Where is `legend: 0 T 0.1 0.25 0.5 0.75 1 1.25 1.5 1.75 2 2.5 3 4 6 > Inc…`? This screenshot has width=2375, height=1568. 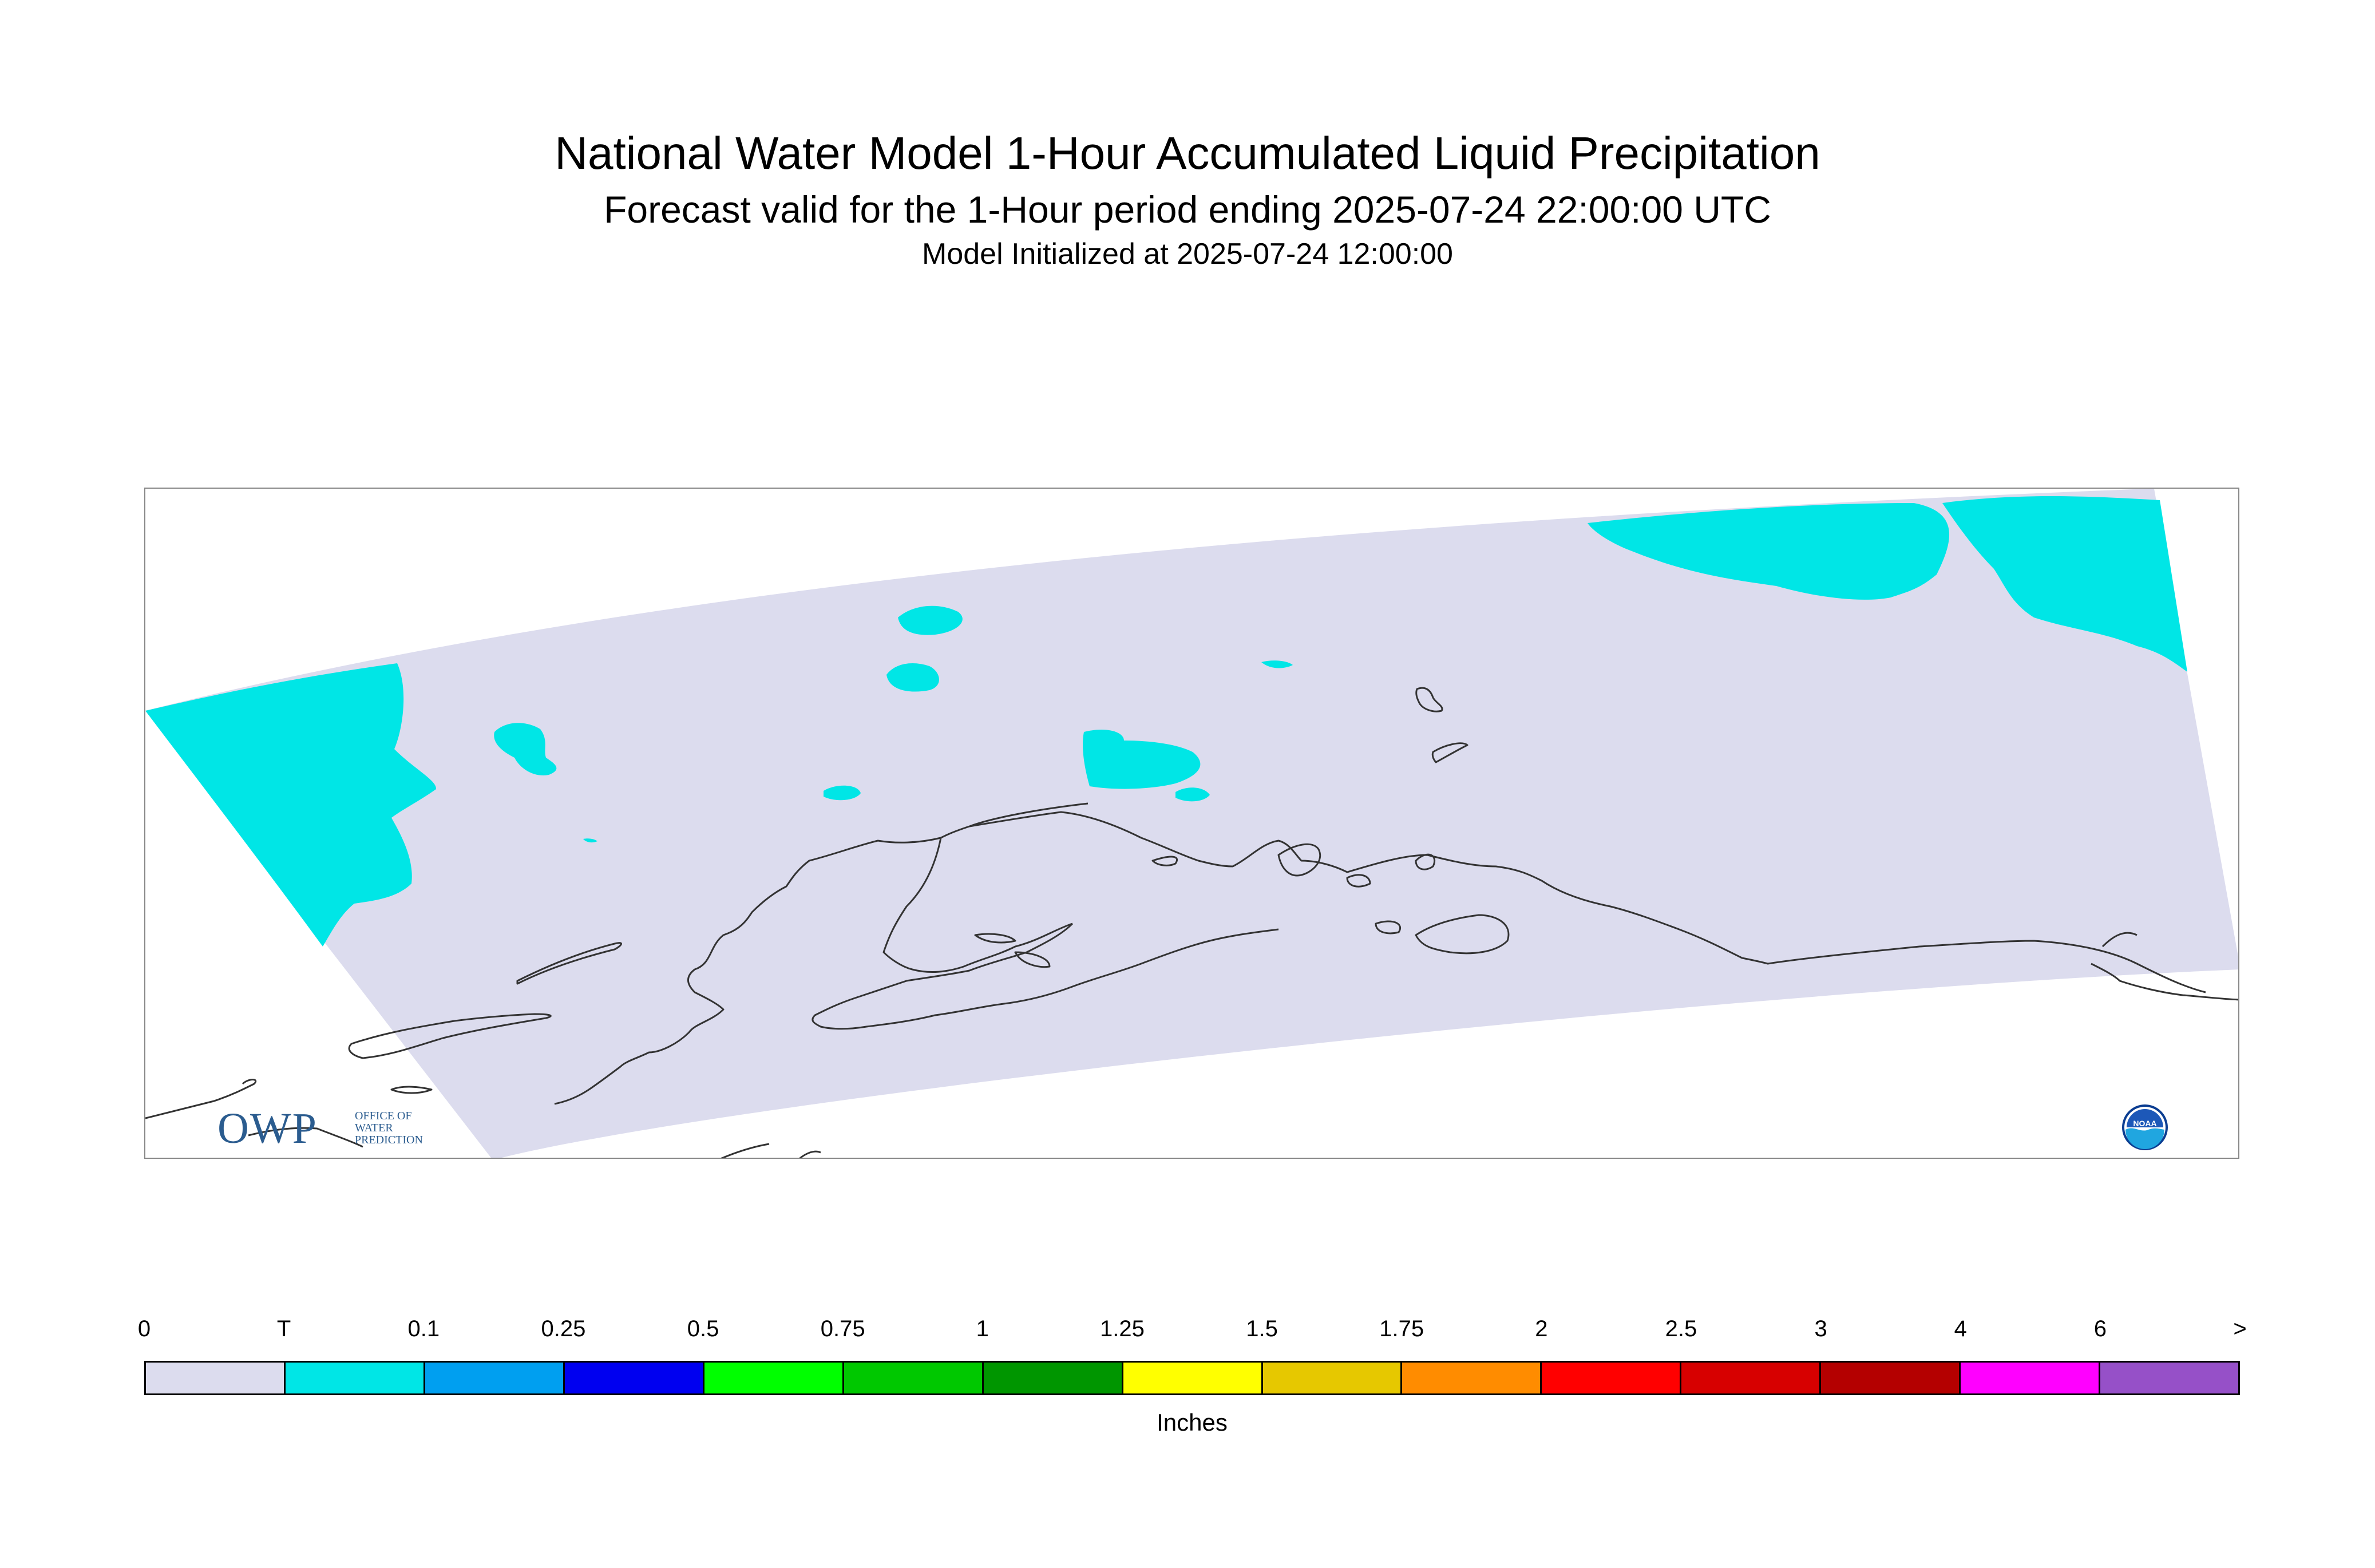
legend: 0 T 0.1 0.25 0.5 0.75 1 1.25 1.5 1.75 2 2.5 3 4 6 > Inc… is located at coordinates (1193, 1379).